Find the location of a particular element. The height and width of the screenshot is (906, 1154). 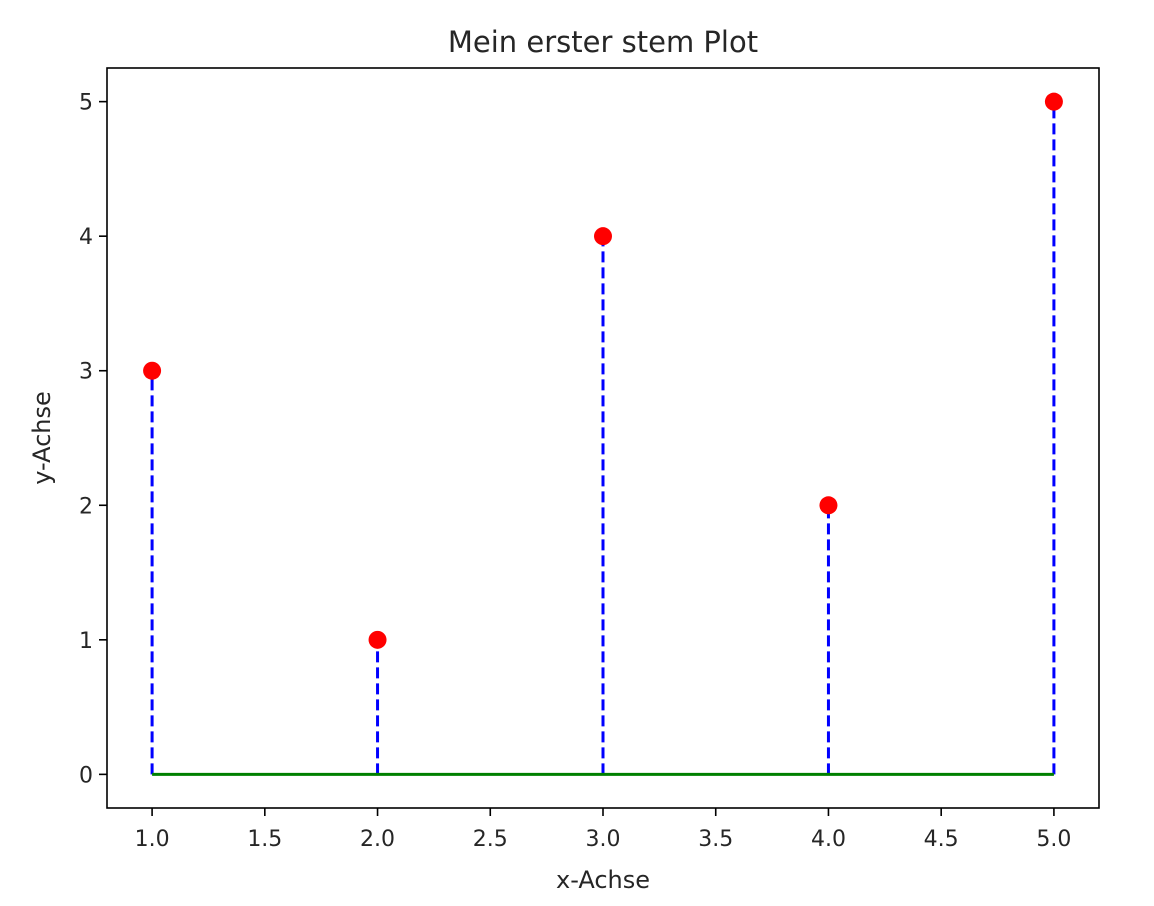

x-axis-ticks: 1.0 1.5 2.0 2.5 3.0 3.5 4.0 4.5 5.0 is located at coordinates (603, 830).